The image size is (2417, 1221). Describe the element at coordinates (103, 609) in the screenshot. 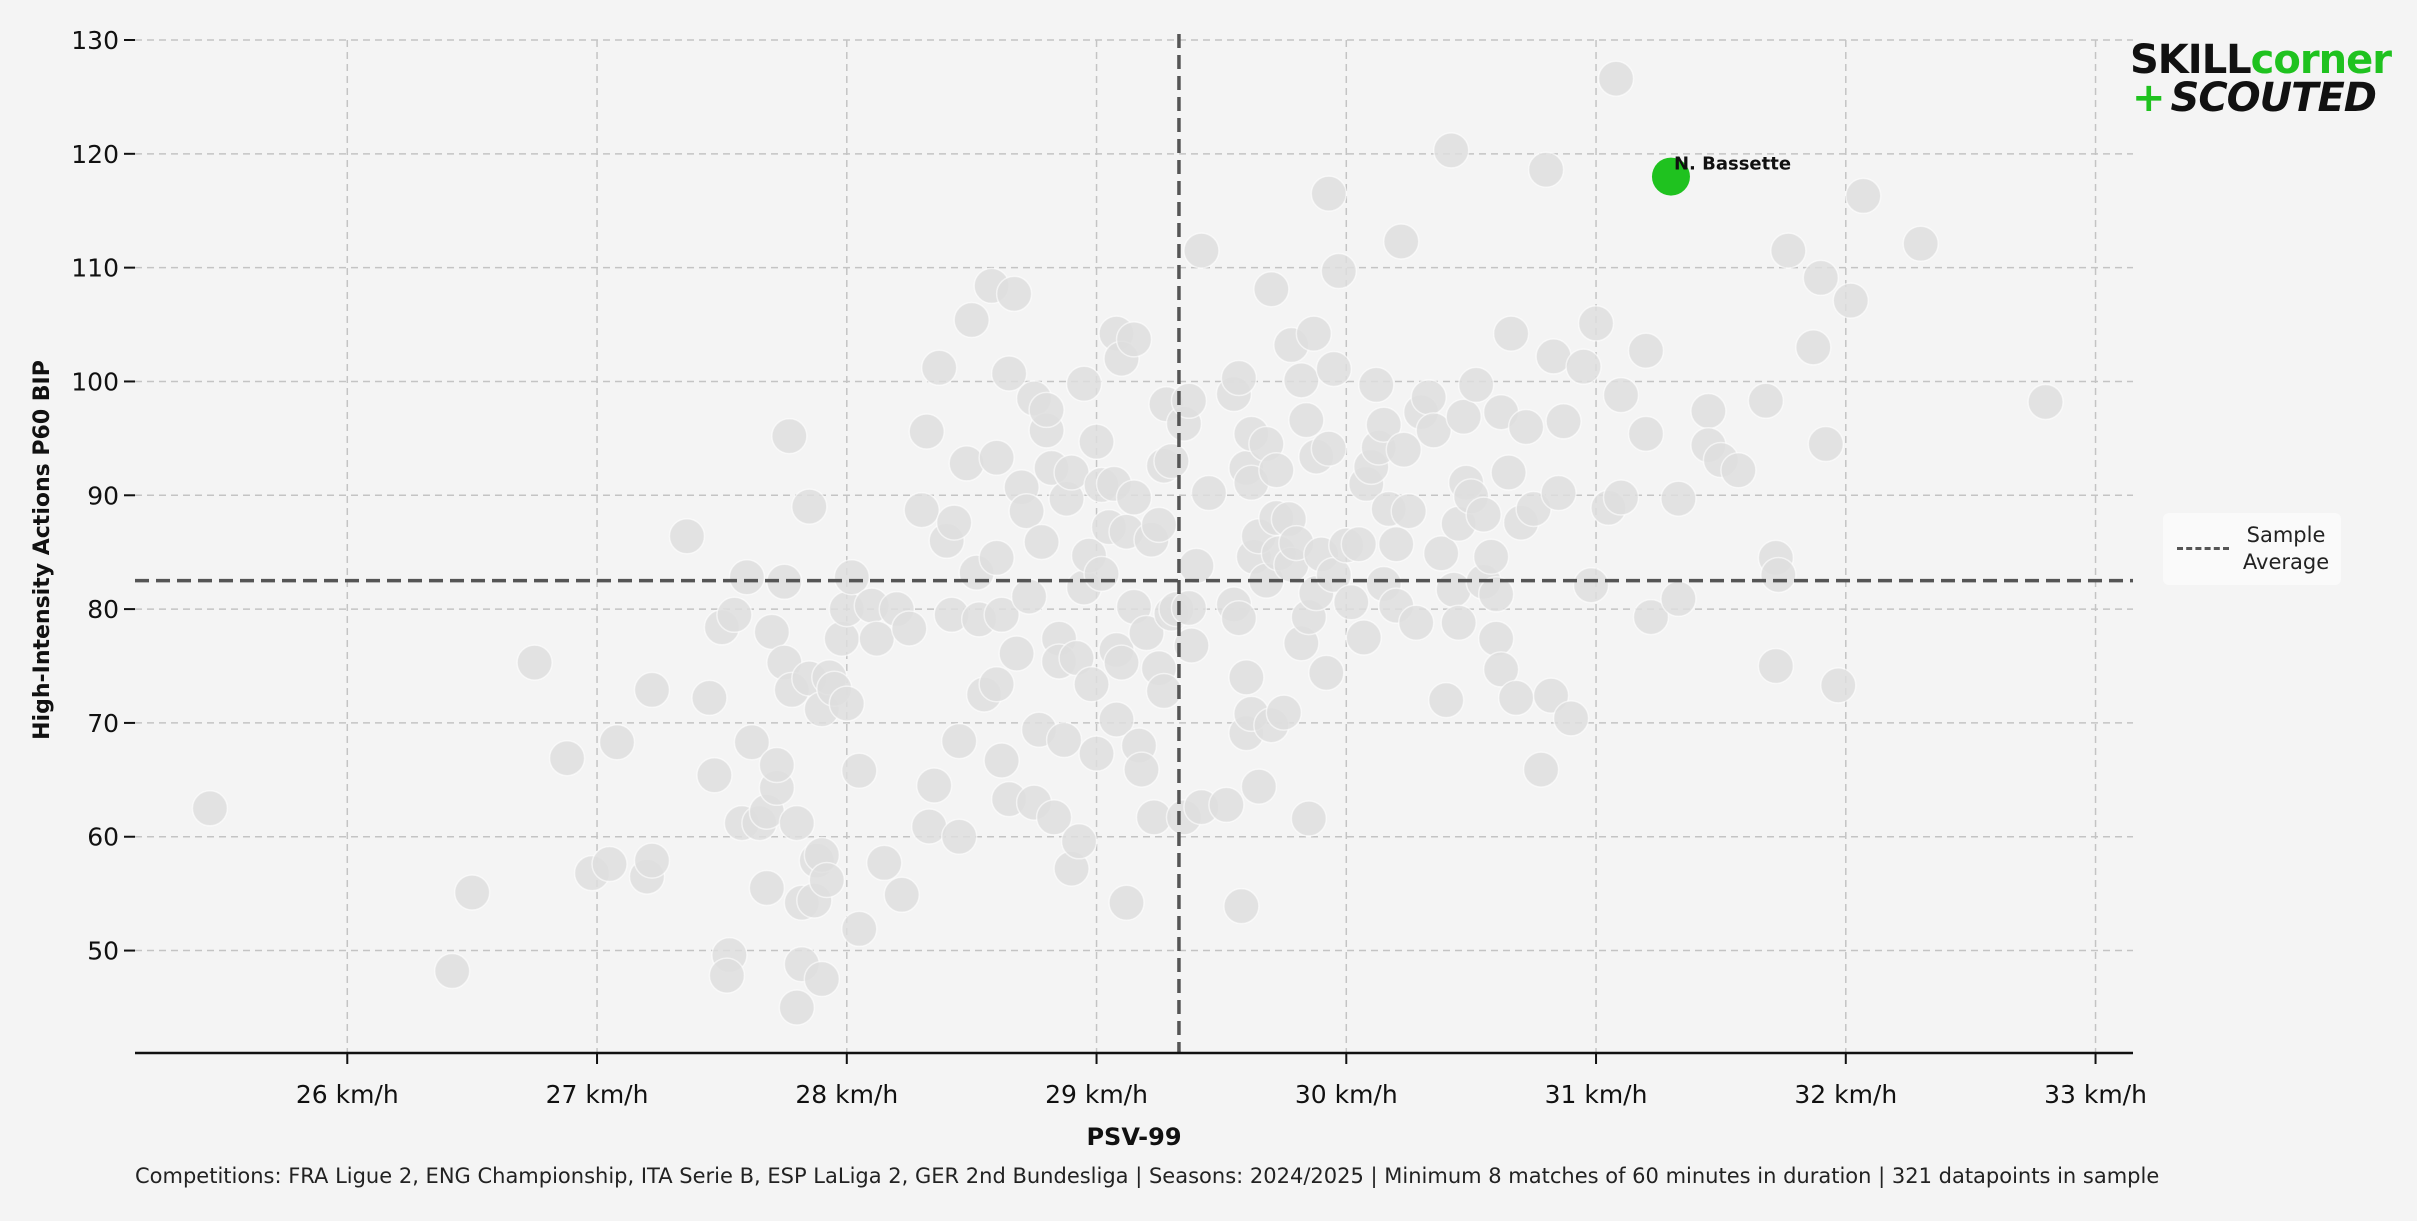

I see `y-tick-label: 80` at that location.